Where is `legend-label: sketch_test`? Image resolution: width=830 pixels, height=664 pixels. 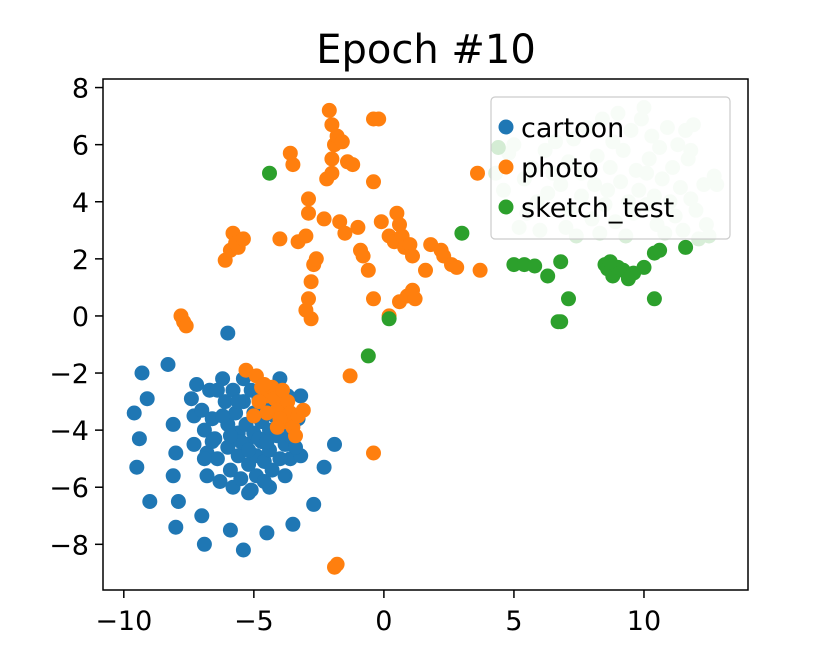
legend-label: sketch_test is located at coordinates (597, 208).